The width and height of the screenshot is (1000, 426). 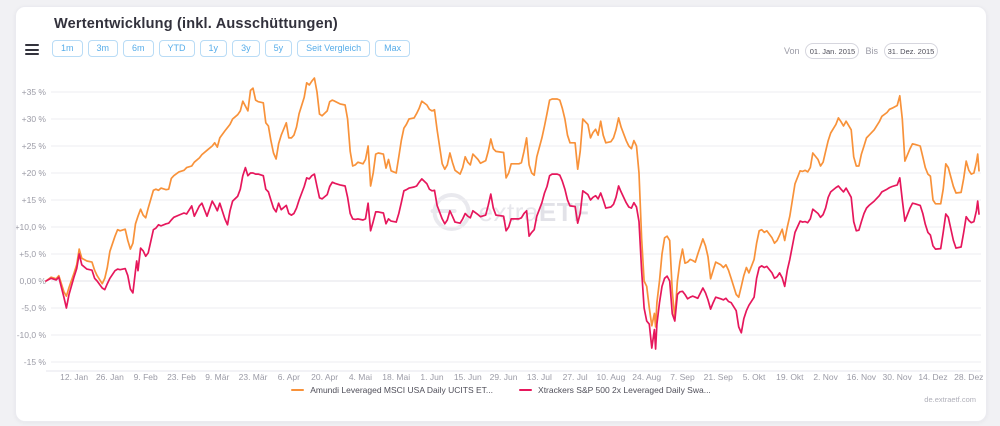 What do you see at coordinates (719, 377) in the screenshot?
I see `x-tick-label: 21. Sep` at bounding box center [719, 377].